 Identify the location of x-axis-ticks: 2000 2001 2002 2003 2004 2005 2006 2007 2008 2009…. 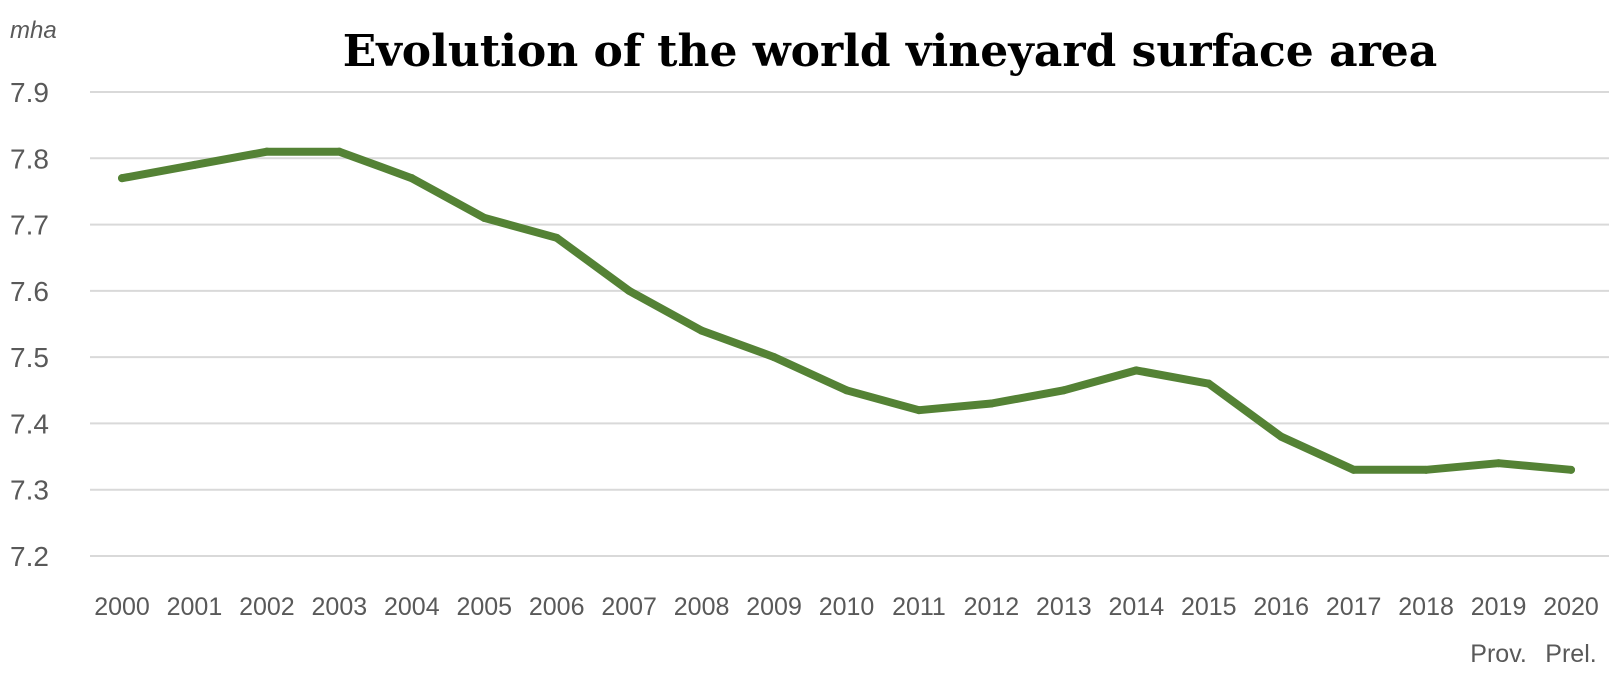
(846, 607).